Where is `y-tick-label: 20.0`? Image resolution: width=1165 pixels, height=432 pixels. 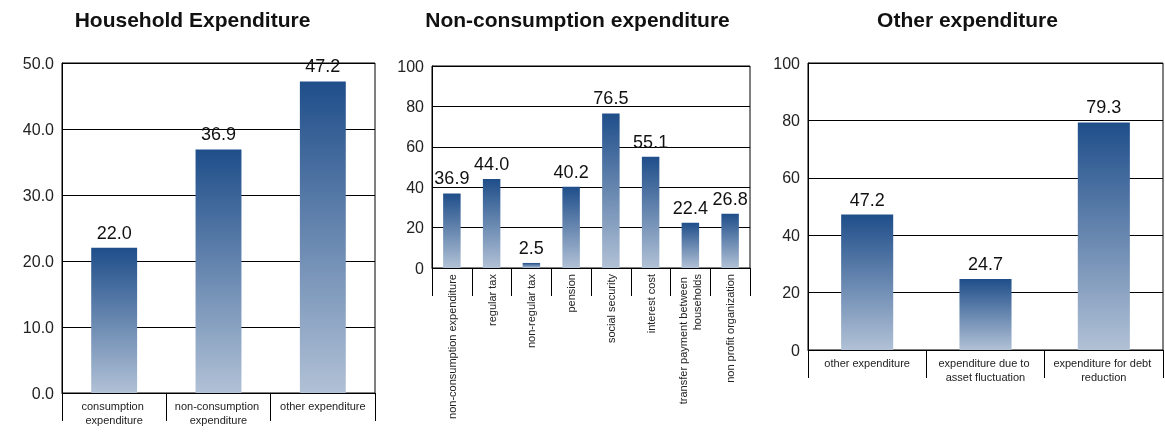 y-tick-label: 20.0 is located at coordinates (38, 261).